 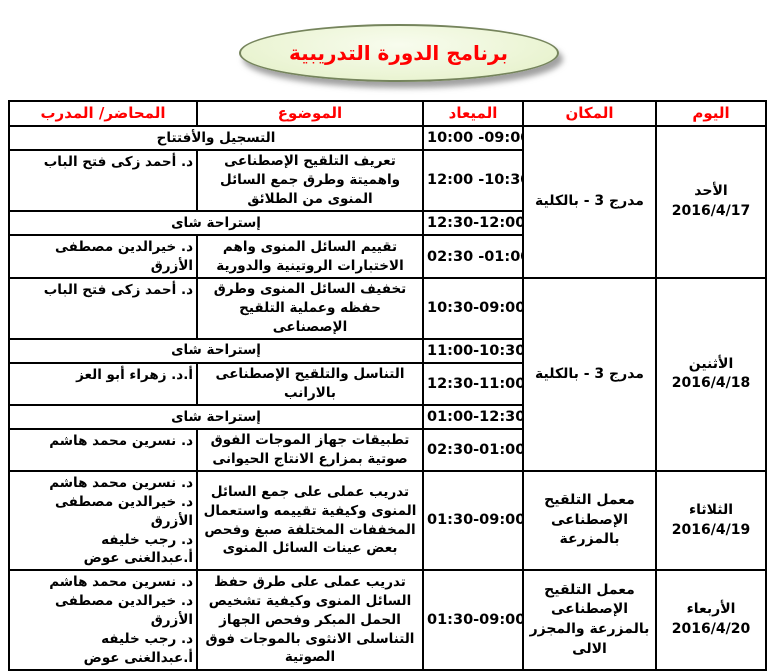 What do you see at coordinates (711, 374) in the screenshot?
I see `day-cell: الأثنين 2016/4/18` at bounding box center [711, 374].